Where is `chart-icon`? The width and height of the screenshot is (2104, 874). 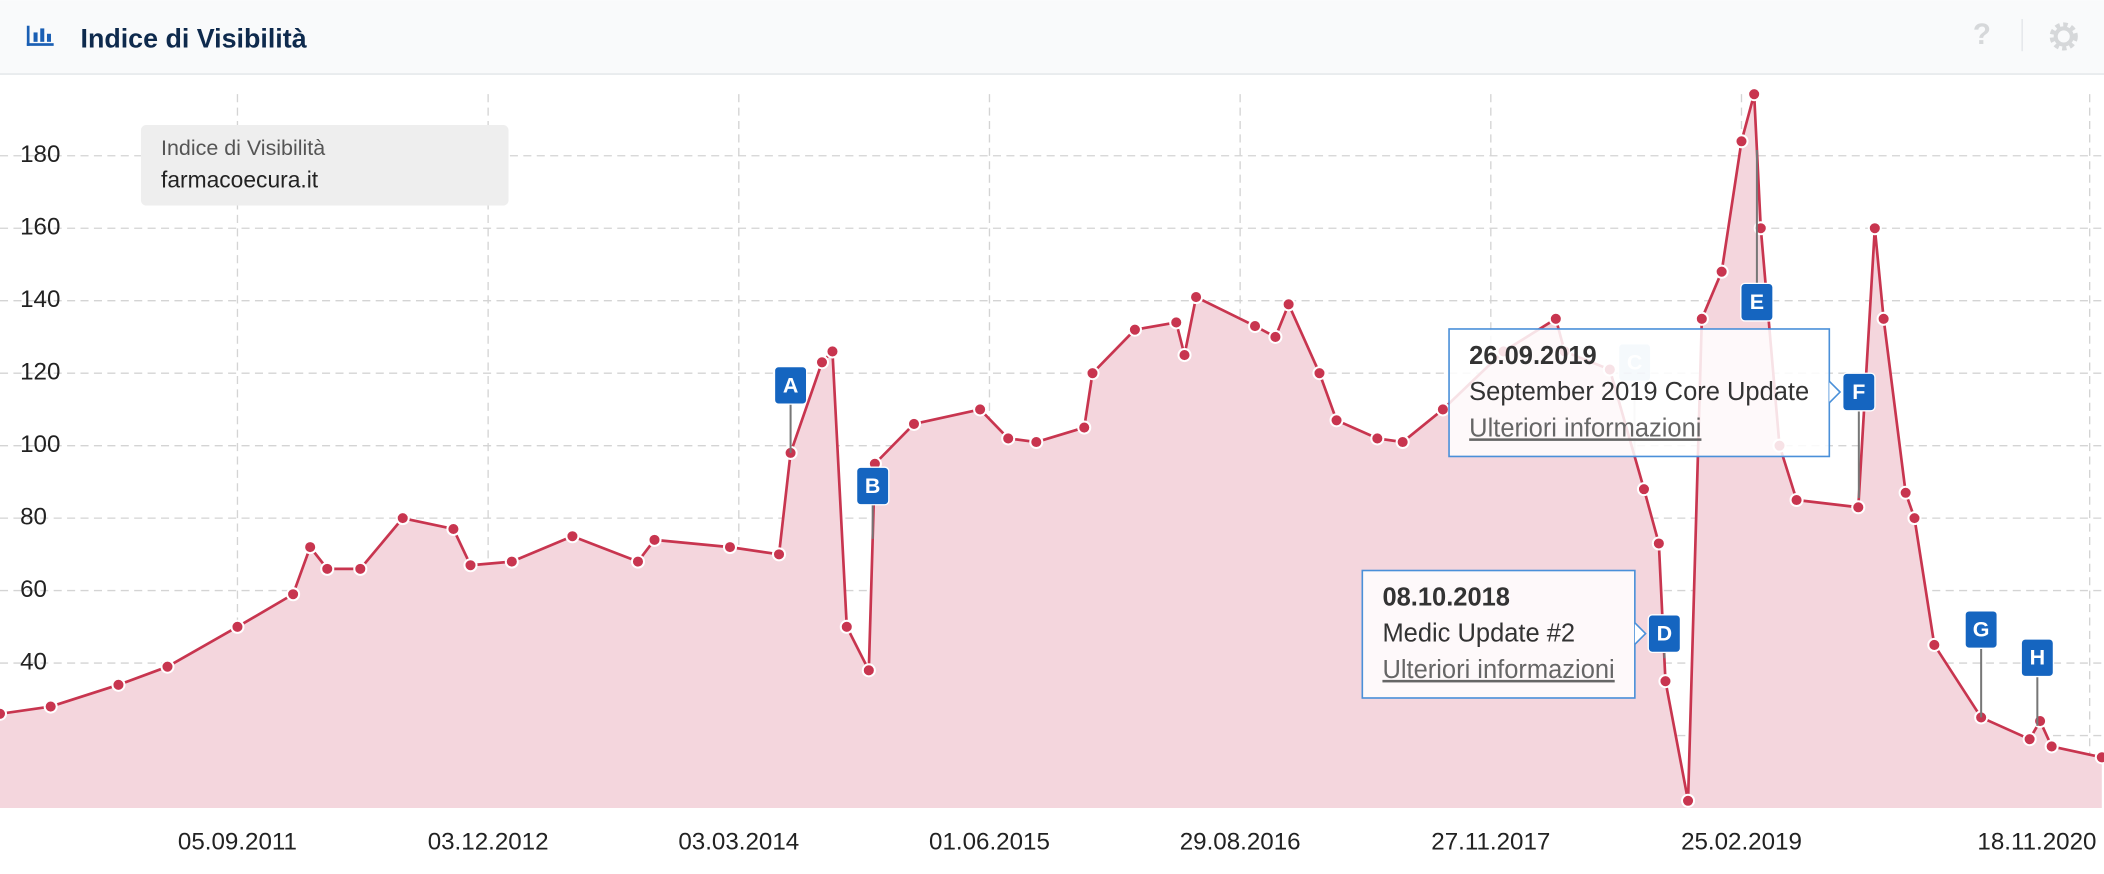
chart-icon is located at coordinates (40, 35).